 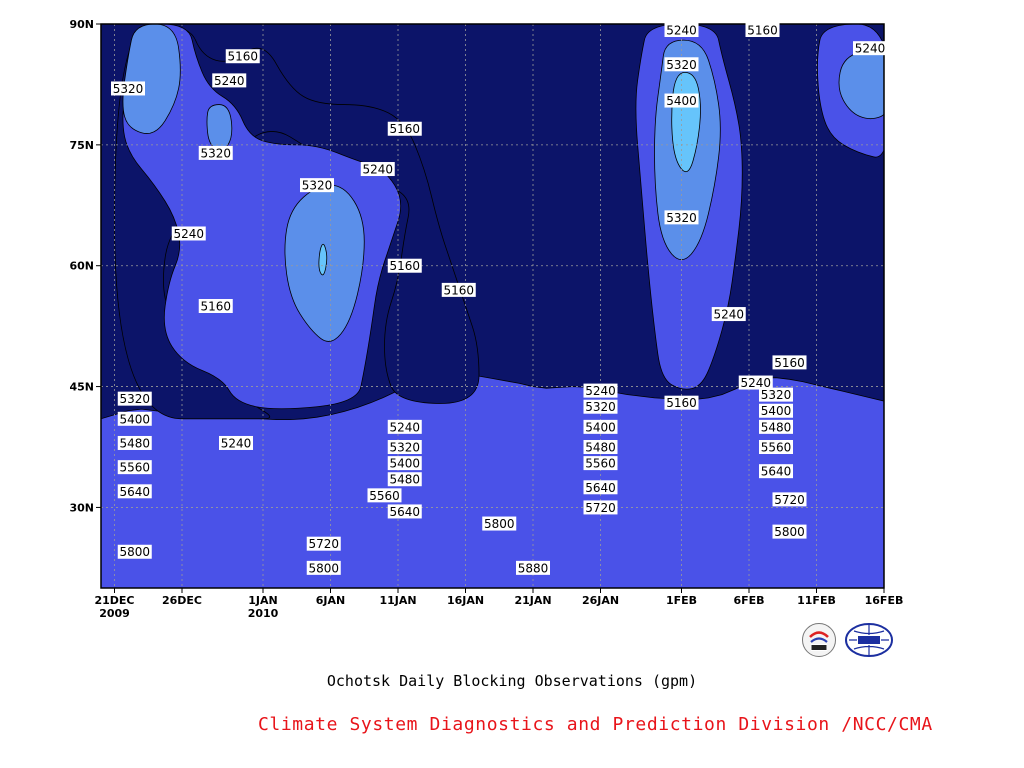 I want to click on ncc-logo-icon, so click(x=869, y=640).